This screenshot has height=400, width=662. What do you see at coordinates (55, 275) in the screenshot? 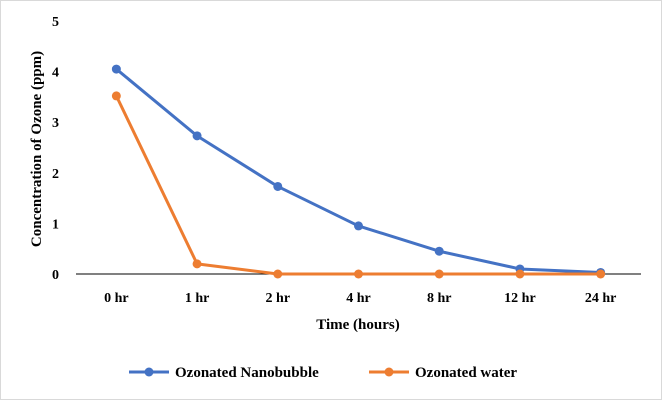
I see `y-tick-label: 0` at bounding box center [55, 275].